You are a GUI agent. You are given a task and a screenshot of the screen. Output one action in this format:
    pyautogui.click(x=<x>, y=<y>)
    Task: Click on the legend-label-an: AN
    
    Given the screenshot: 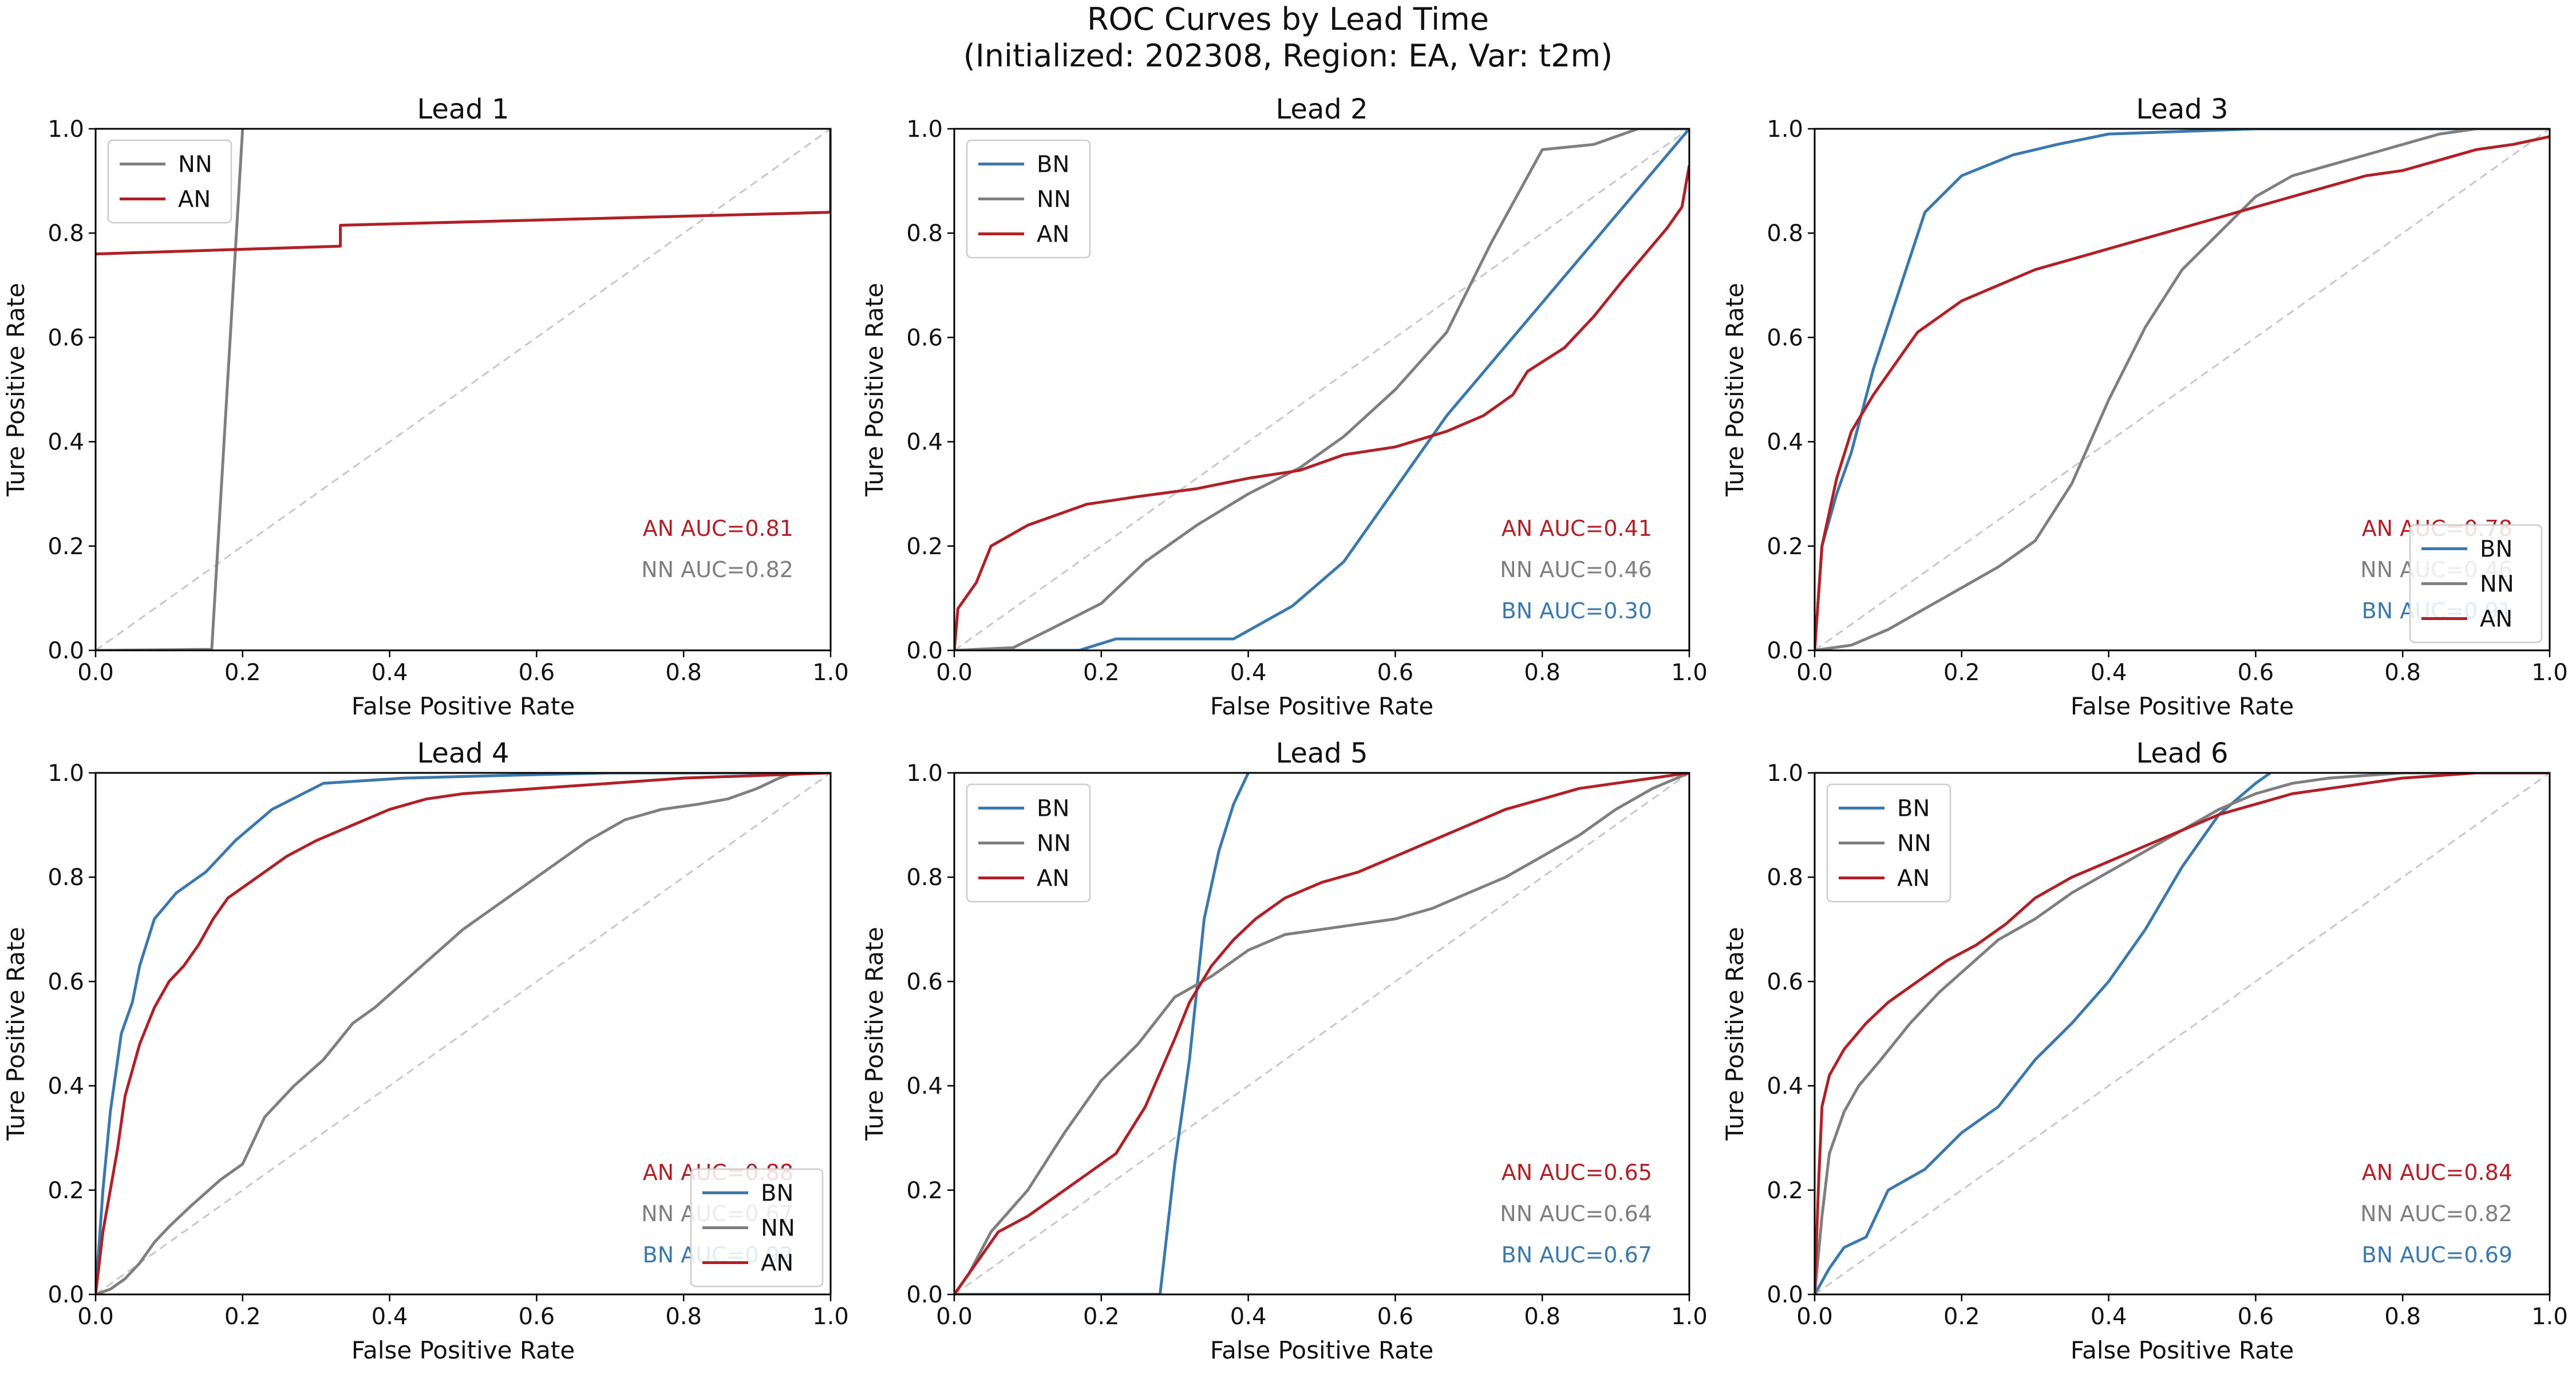 What is the action you would take?
    pyautogui.click(x=2496, y=620)
    